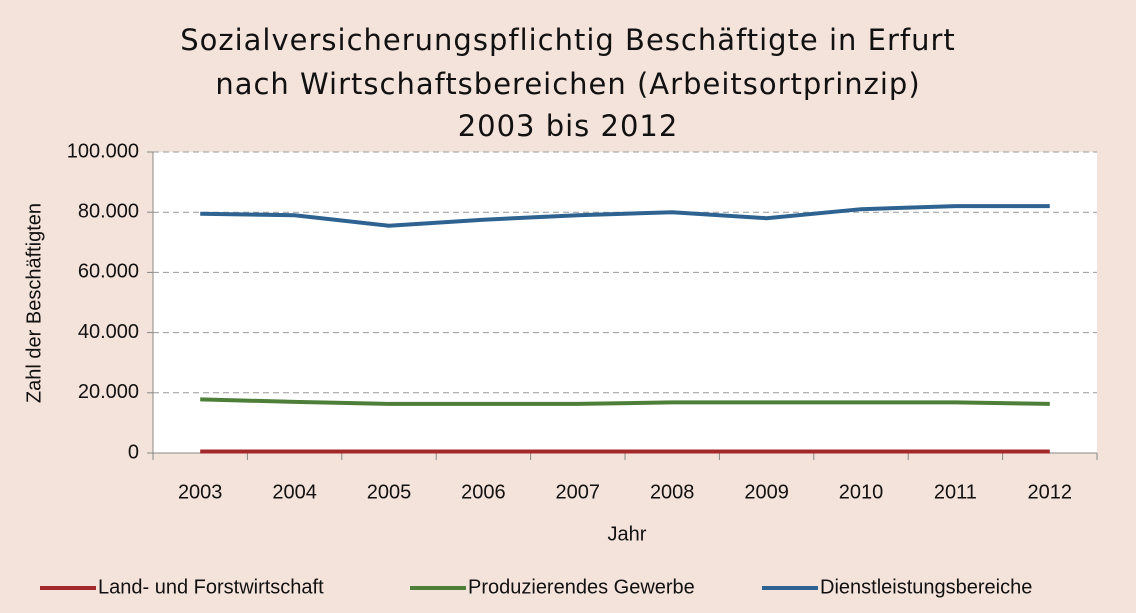 The height and width of the screenshot is (613, 1136). What do you see at coordinates (34, 303) in the screenshot?
I see `y-axis-label: Zahl der Beschäftigten` at bounding box center [34, 303].